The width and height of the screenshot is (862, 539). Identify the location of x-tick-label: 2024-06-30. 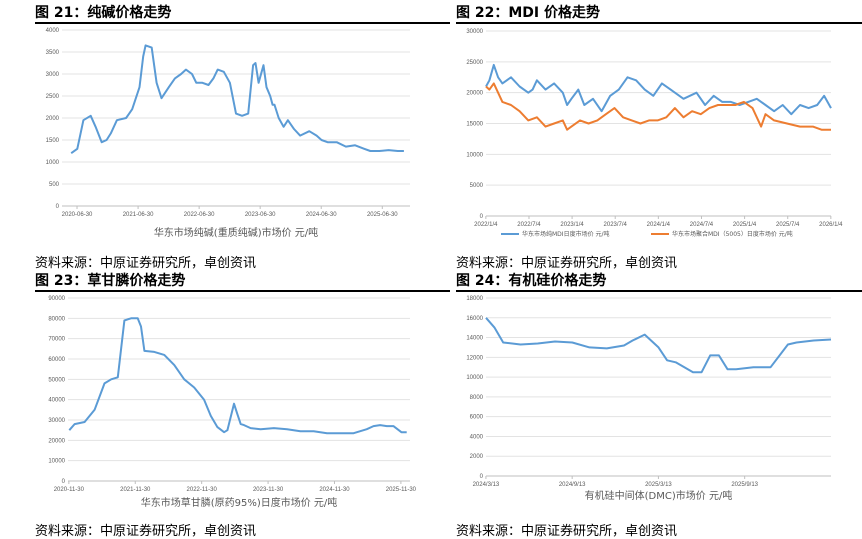
(321, 215).